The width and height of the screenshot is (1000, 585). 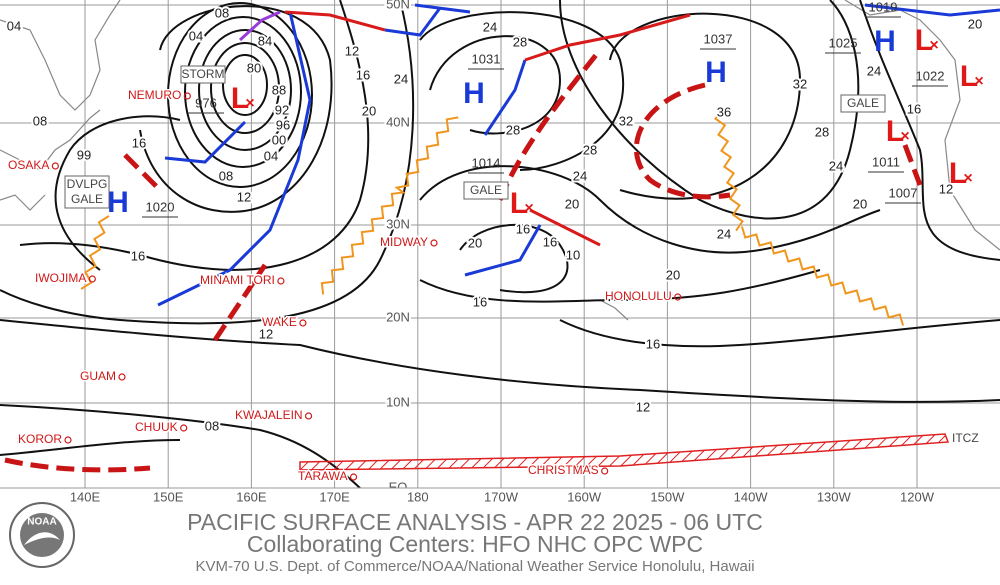 What do you see at coordinates (265, 40) in the screenshot?
I see `isobar-label: 84` at bounding box center [265, 40].